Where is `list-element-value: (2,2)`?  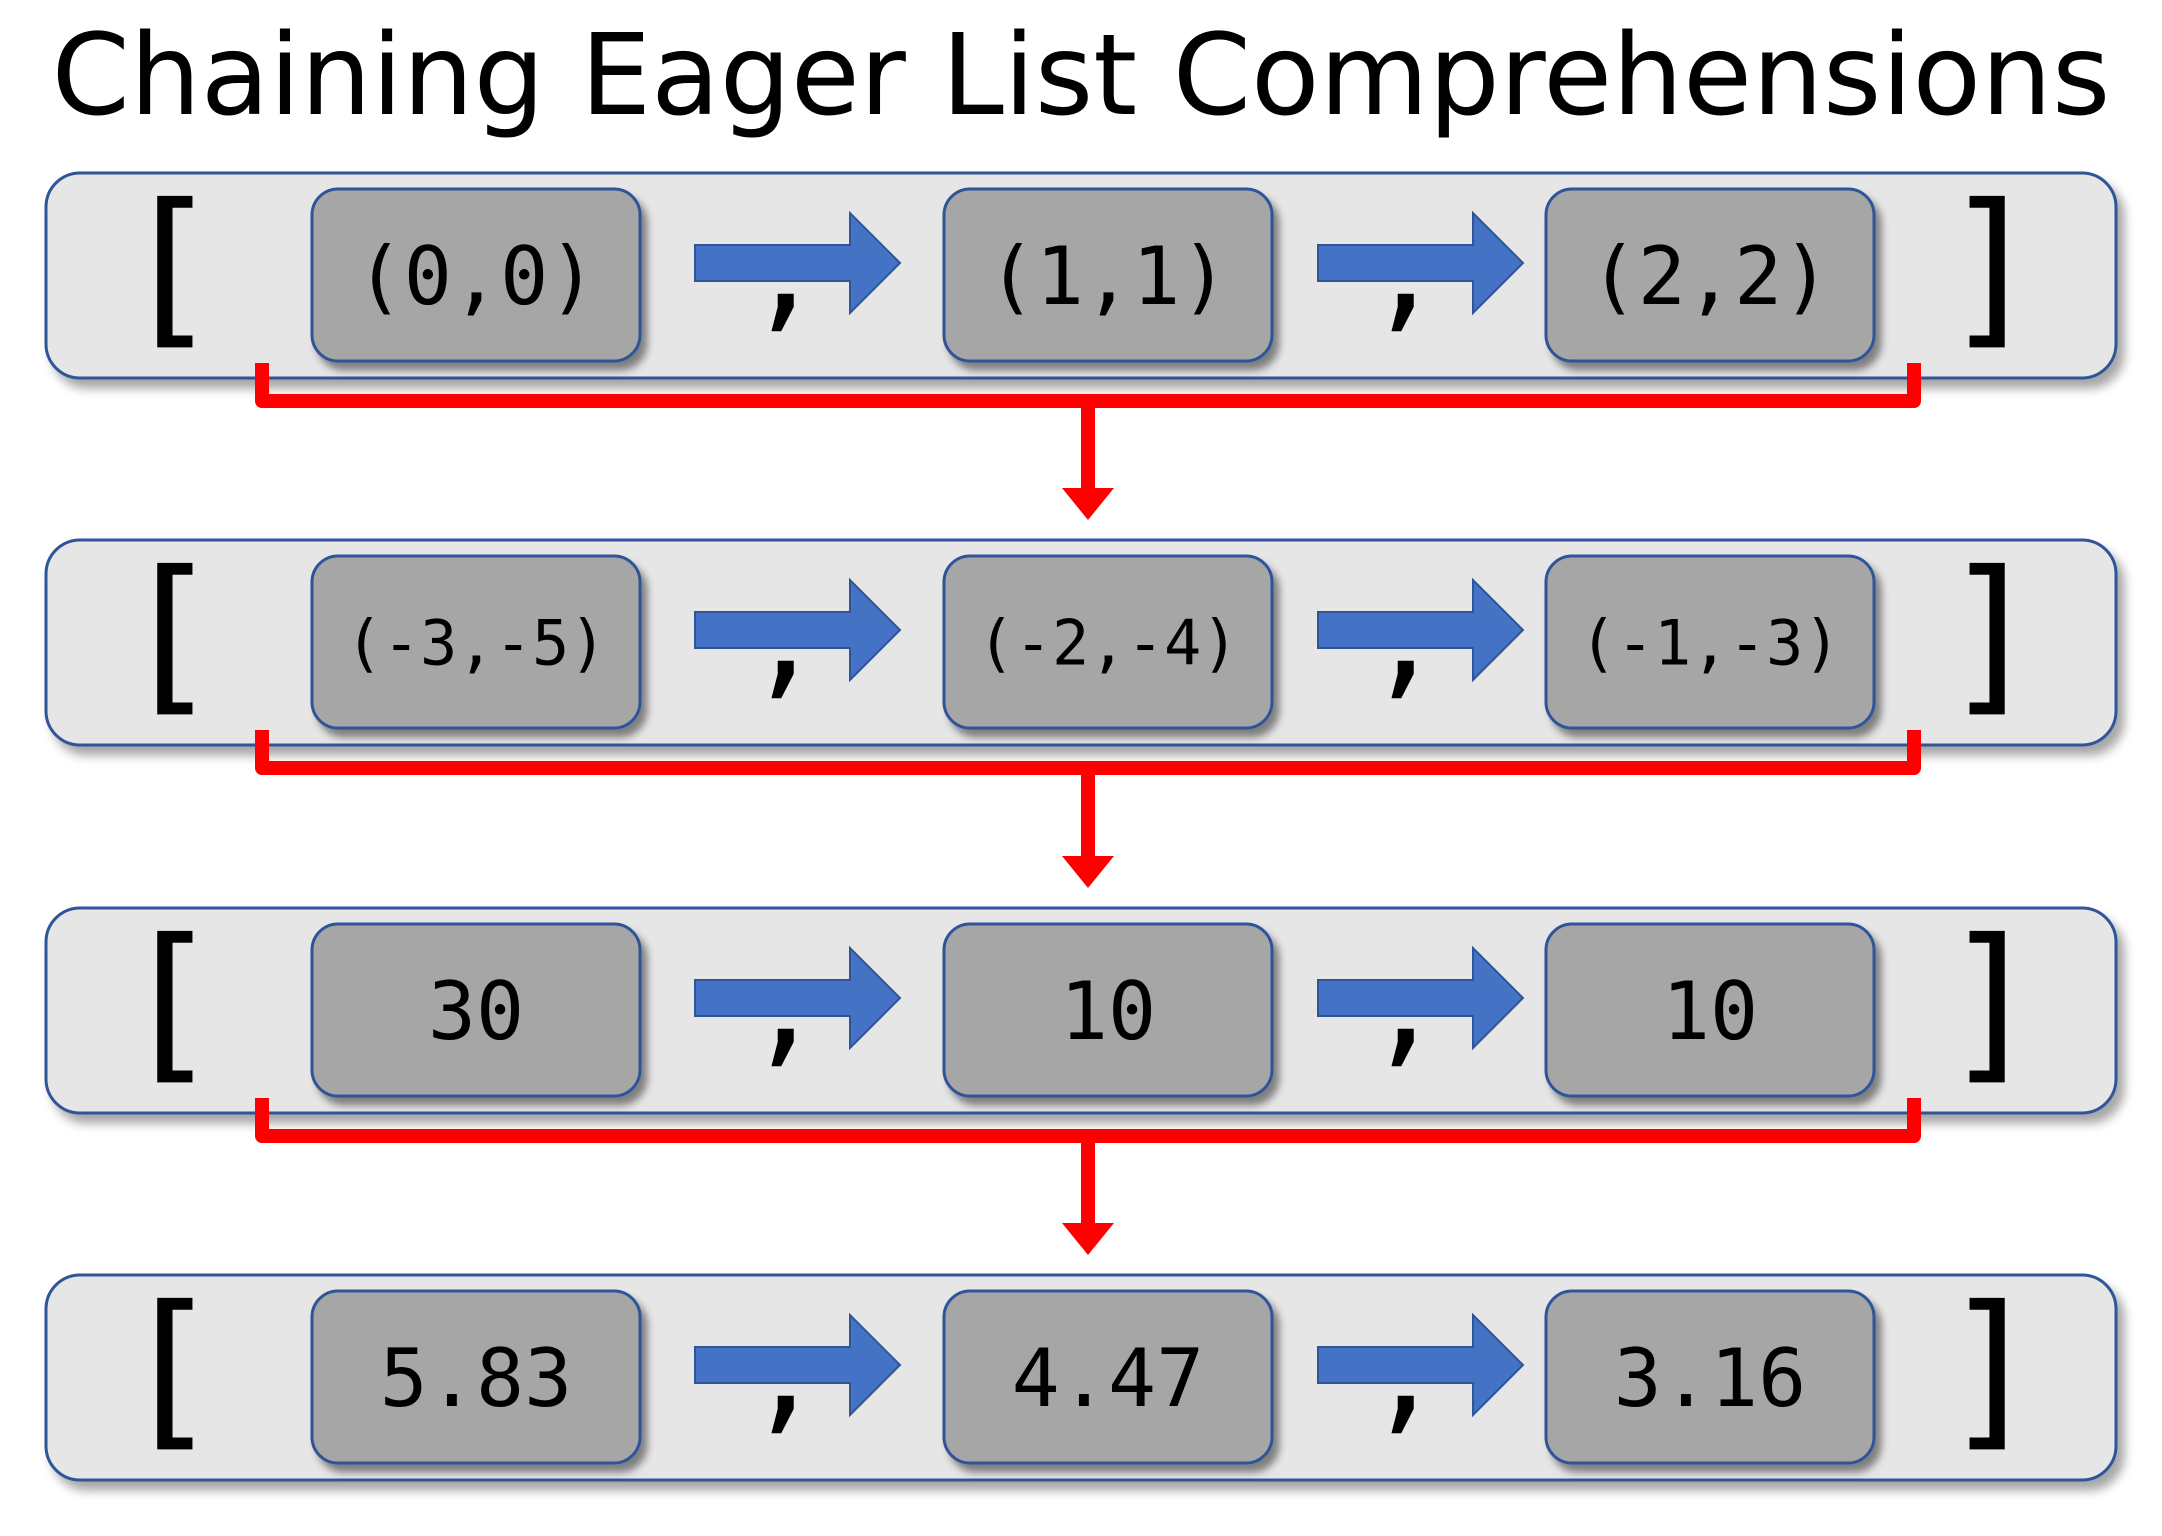
list-element-value: (2,2) is located at coordinates (1710, 276).